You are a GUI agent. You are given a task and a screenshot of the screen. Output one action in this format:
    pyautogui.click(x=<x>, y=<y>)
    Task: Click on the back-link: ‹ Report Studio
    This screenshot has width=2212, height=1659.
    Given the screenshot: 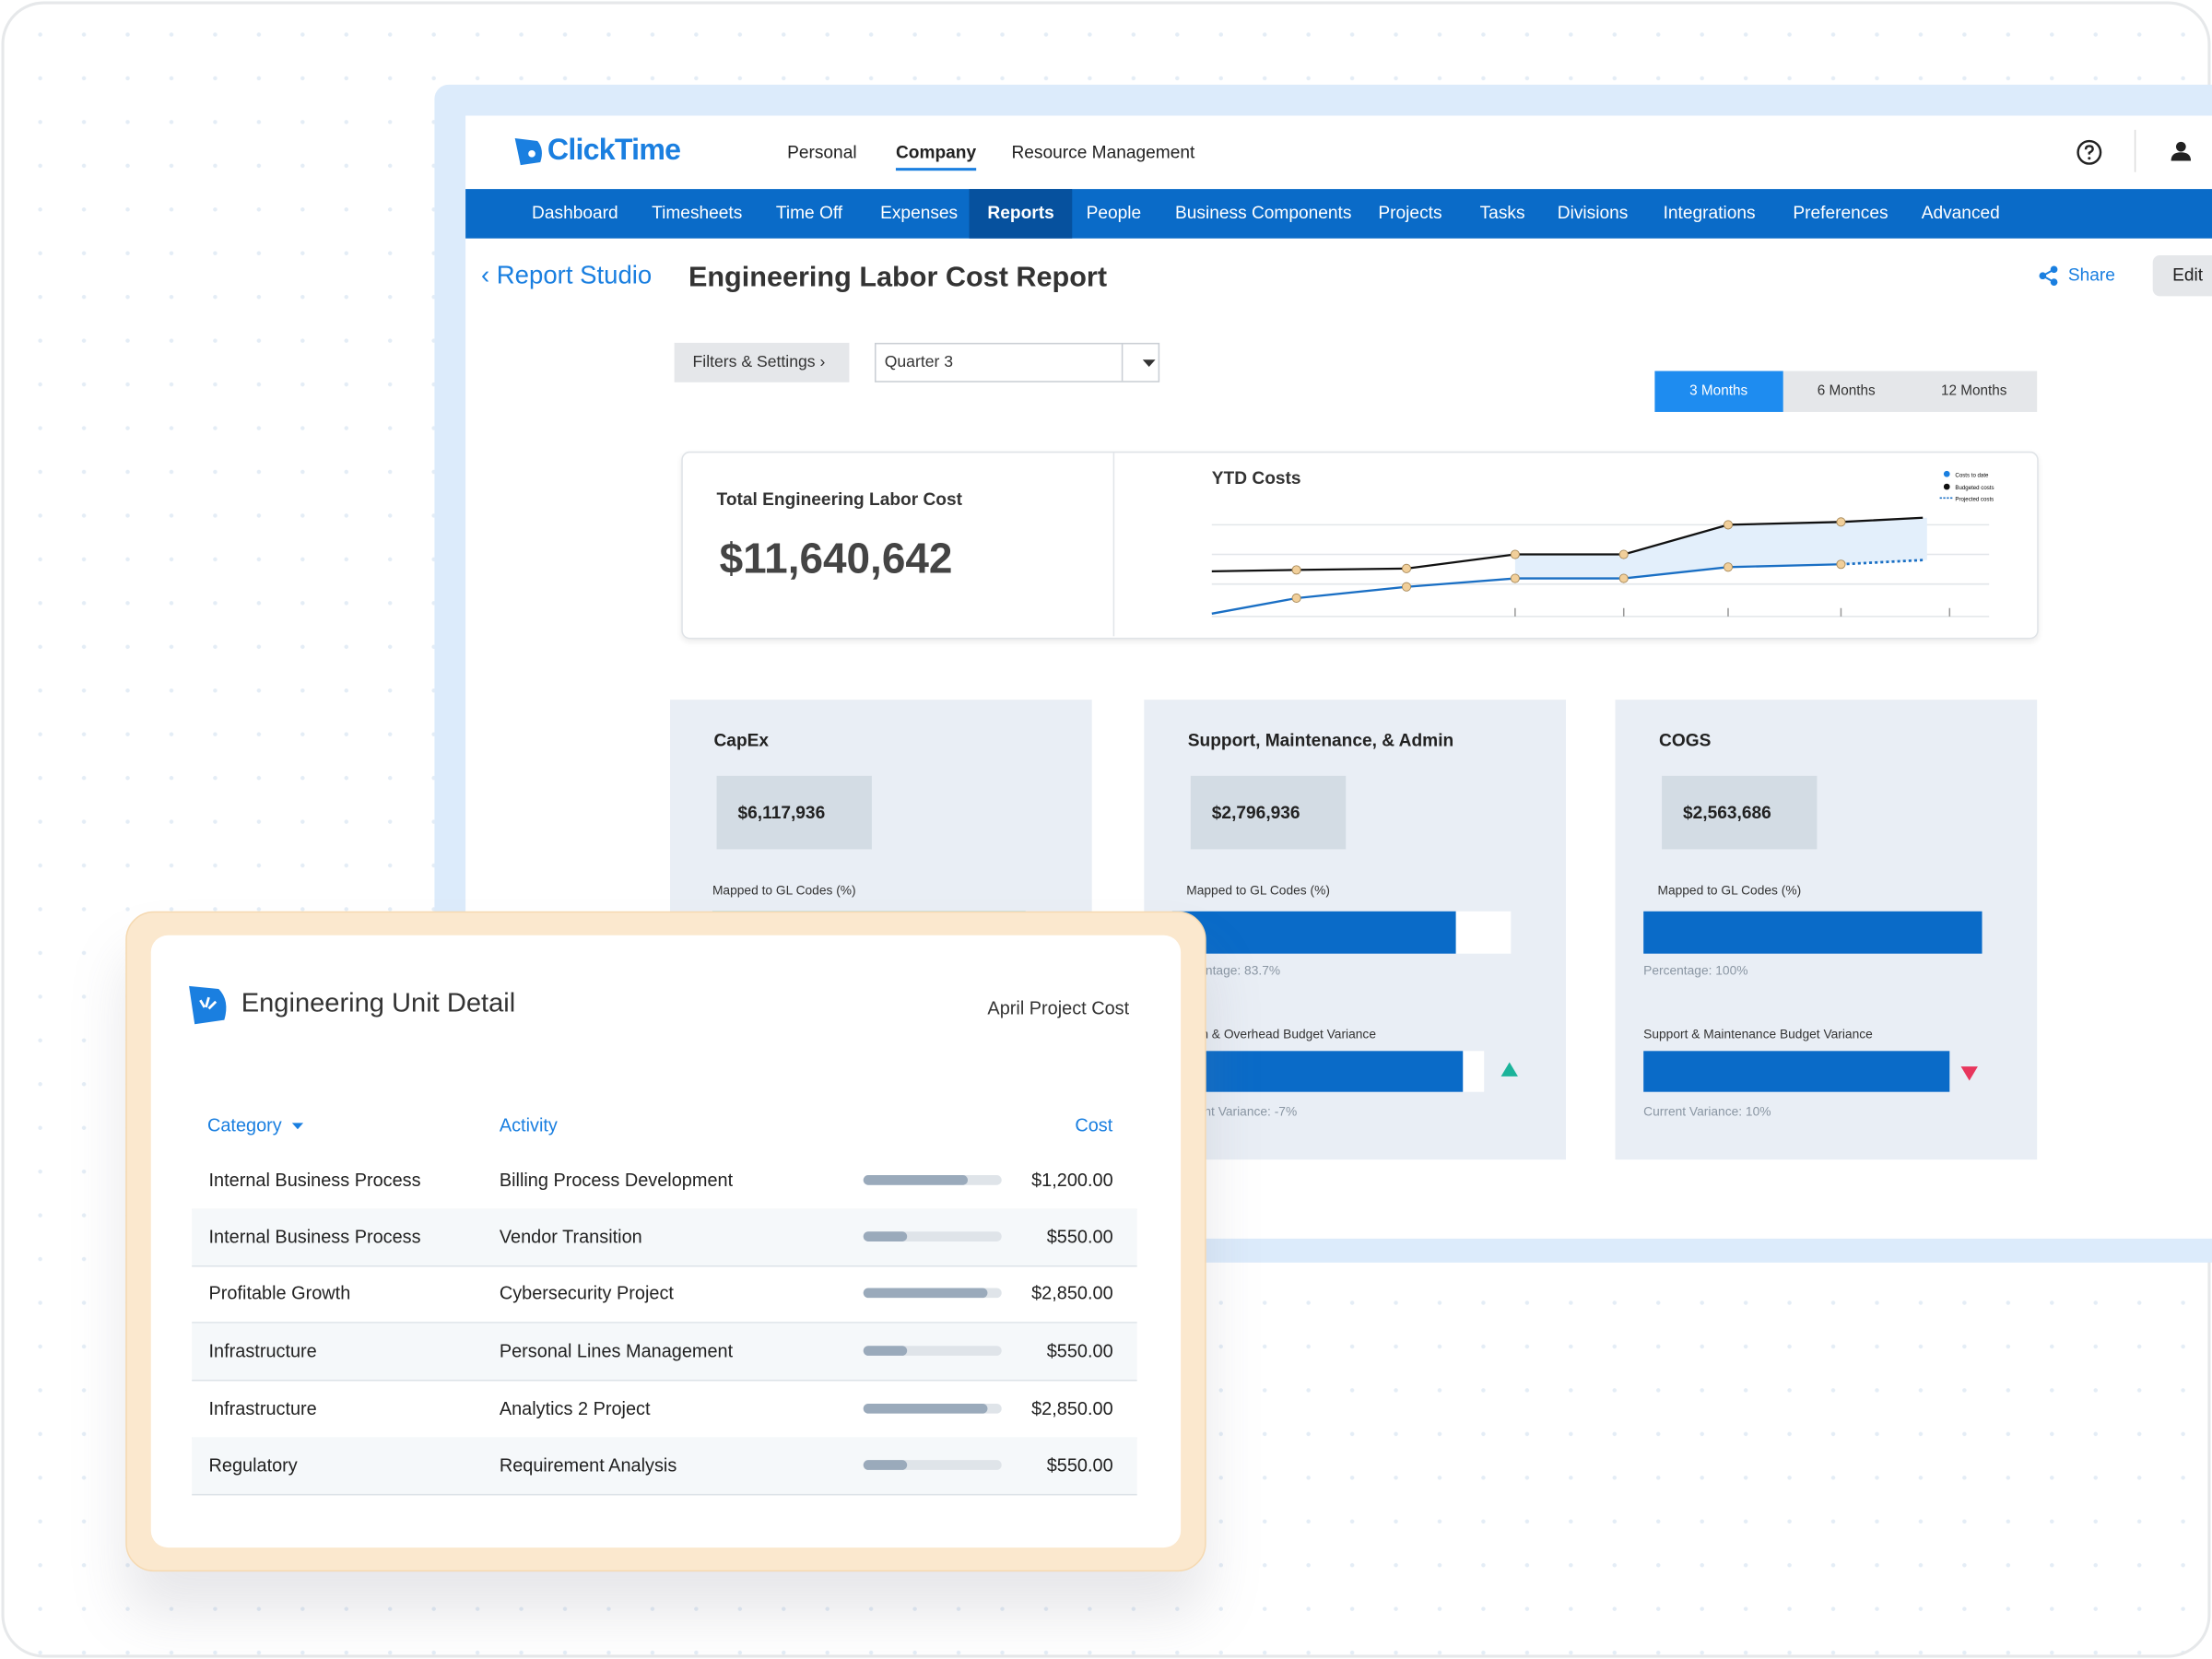 What is the action you would take?
    pyautogui.click(x=566, y=275)
    